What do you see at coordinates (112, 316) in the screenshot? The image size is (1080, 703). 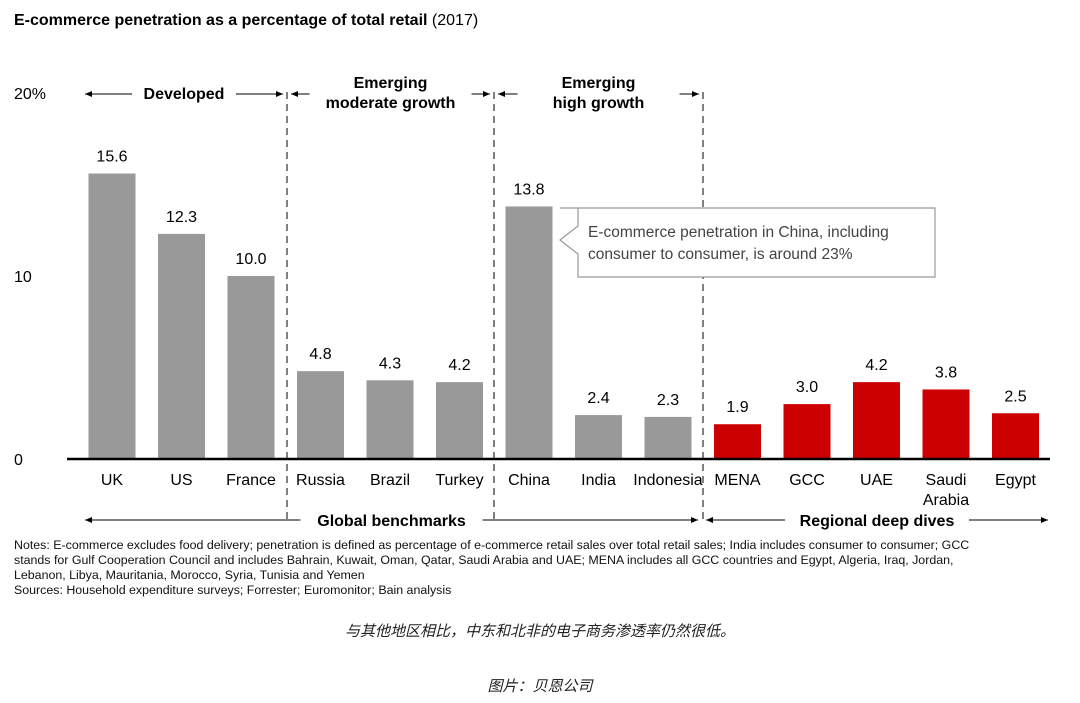 I see `bar-uk` at bounding box center [112, 316].